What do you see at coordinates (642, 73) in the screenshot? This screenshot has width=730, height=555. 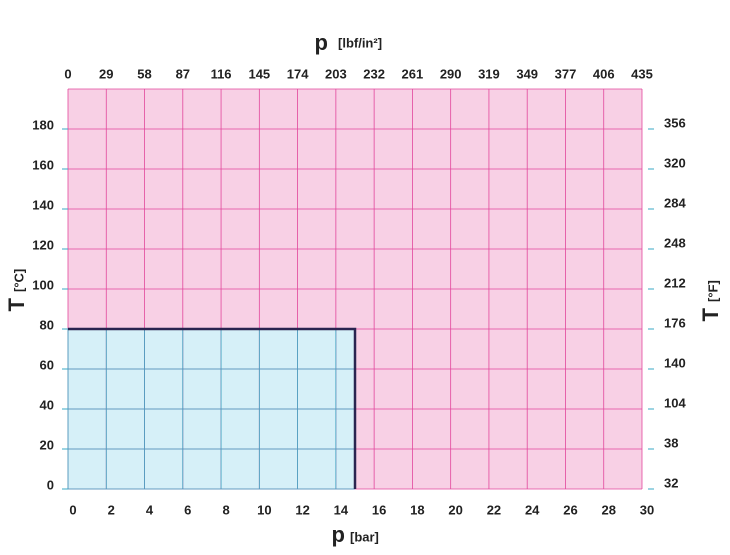 I see `x2-tick-label: 435` at bounding box center [642, 73].